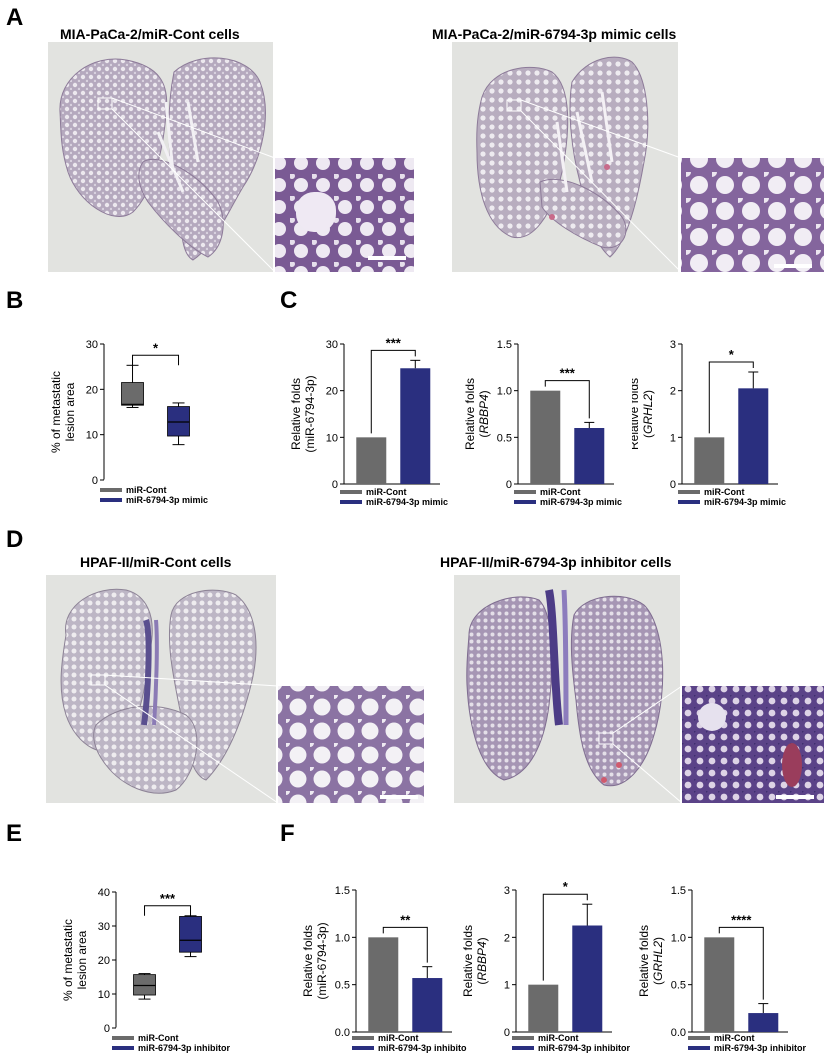 Image resolution: width=824 pixels, height=1064 pixels. What do you see at coordinates (554, 34) in the screenshot?
I see `panel-a-right-title: MIA-PaCa-2/miR-6794-3p mimic cells` at bounding box center [554, 34].